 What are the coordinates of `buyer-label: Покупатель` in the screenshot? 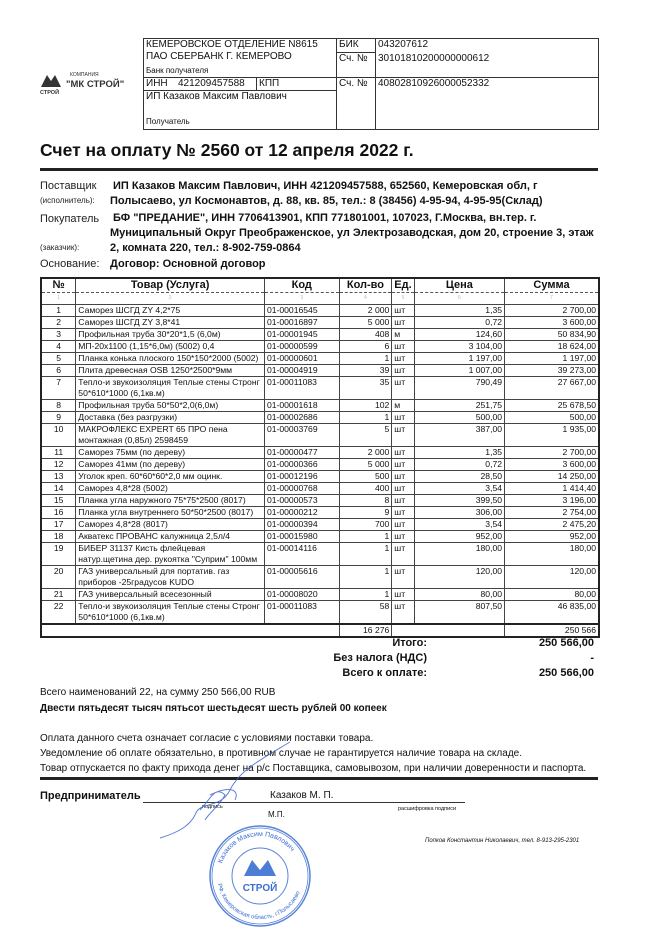 It's located at (70, 219).